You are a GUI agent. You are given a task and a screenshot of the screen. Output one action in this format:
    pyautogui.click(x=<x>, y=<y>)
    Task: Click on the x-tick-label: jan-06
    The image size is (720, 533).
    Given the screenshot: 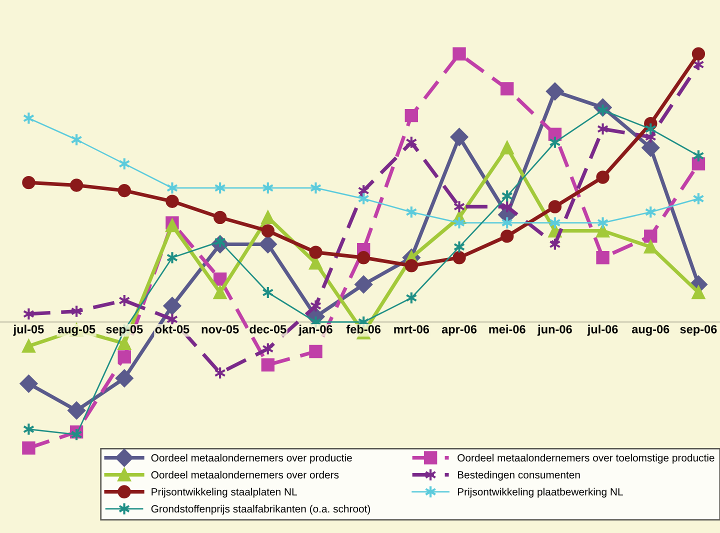 What is the action you would take?
    pyautogui.click(x=315, y=330)
    